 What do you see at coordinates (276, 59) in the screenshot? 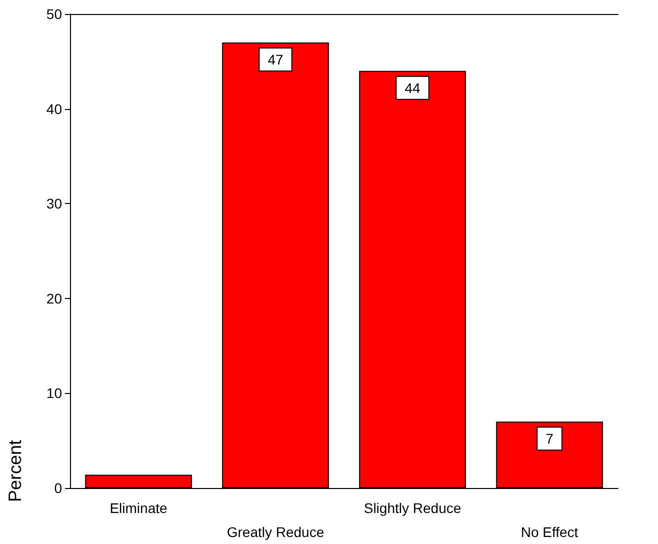
I see `data-label: 47` at bounding box center [276, 59].